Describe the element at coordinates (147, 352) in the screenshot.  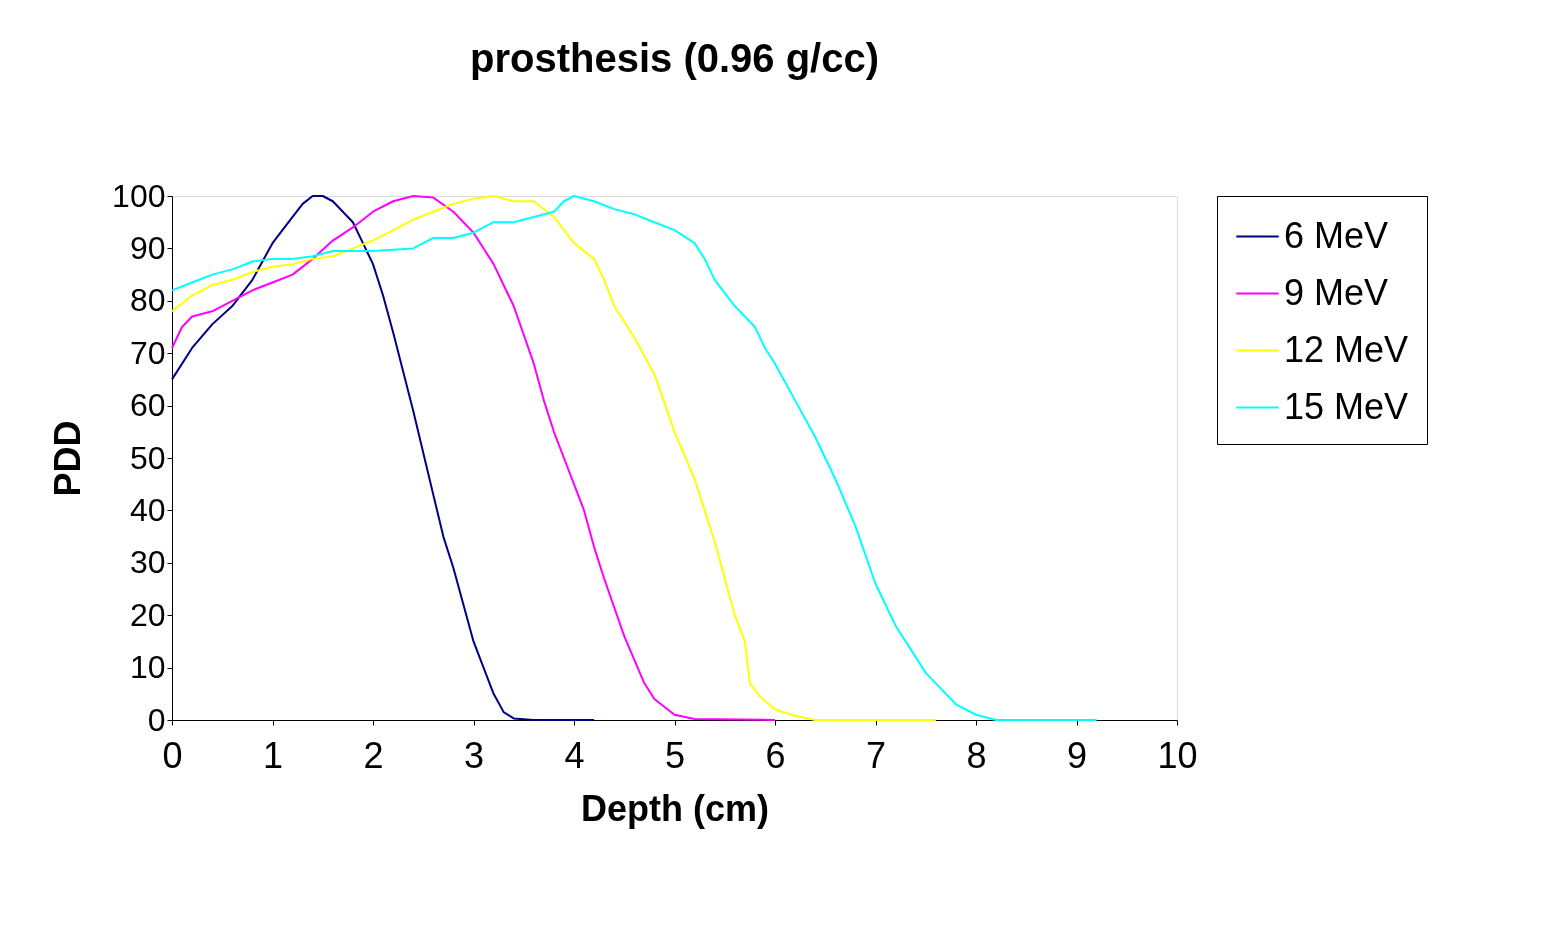
I see `y-tick-label: 70` at that location.